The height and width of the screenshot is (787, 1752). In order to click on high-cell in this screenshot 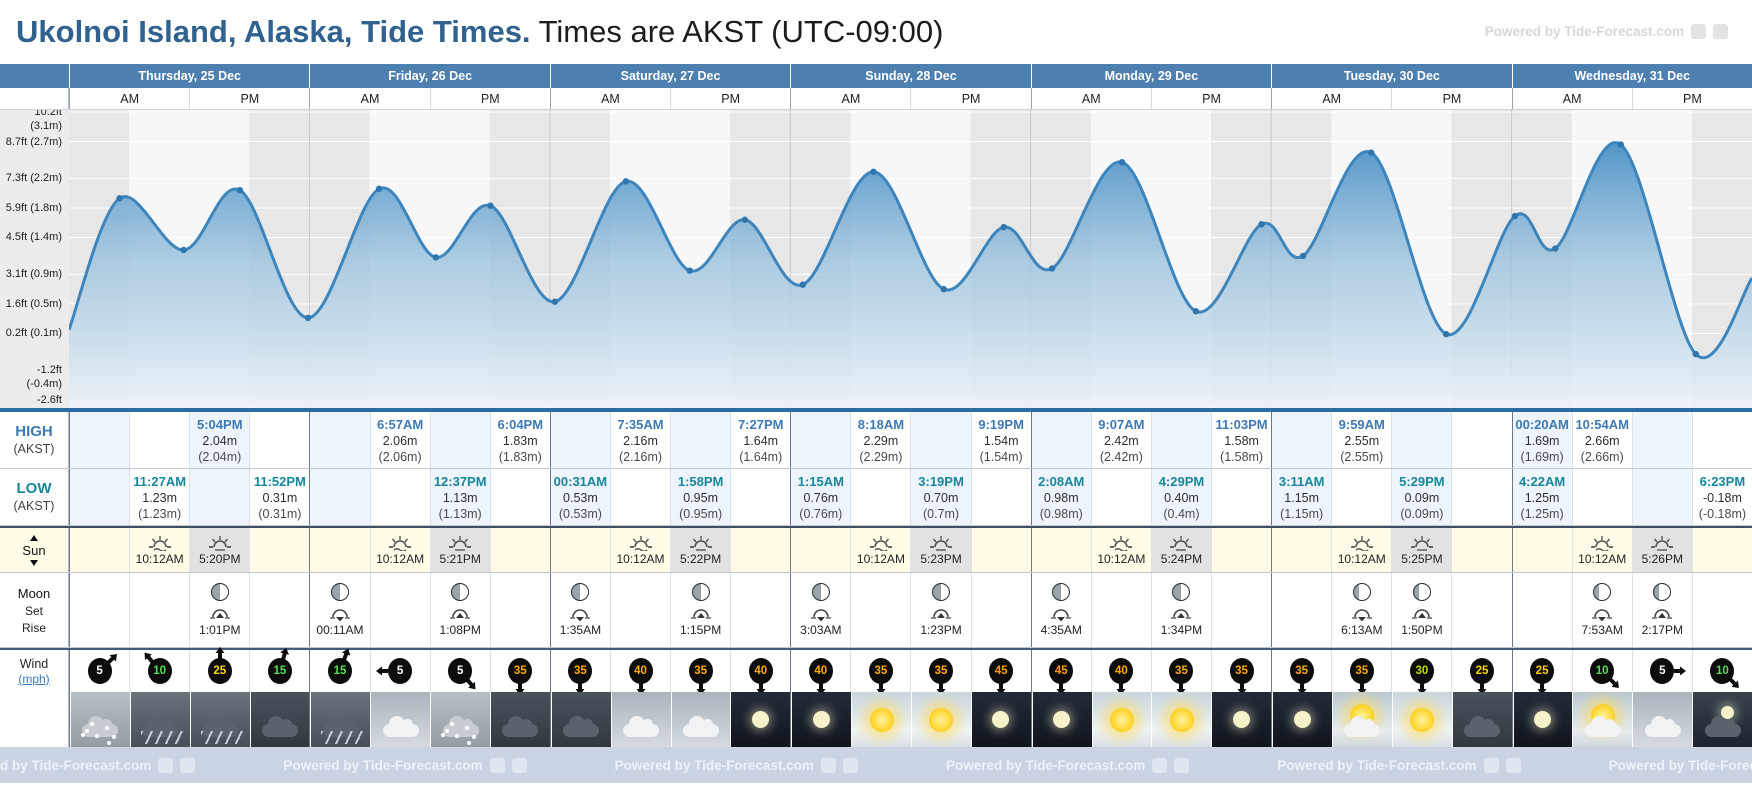, I will do `click(1421, 440)`.